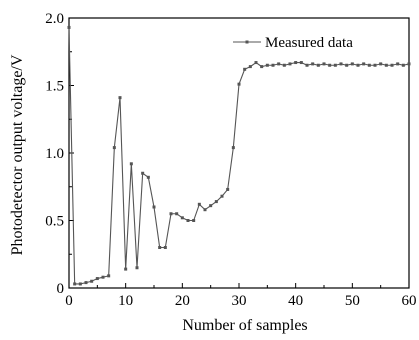 The height and width of the screenshot is (340, 419). Describe the element at coordinates (309, 43) in the screenshot. I see `legend-entry-measured-data: Measured data` at that location.